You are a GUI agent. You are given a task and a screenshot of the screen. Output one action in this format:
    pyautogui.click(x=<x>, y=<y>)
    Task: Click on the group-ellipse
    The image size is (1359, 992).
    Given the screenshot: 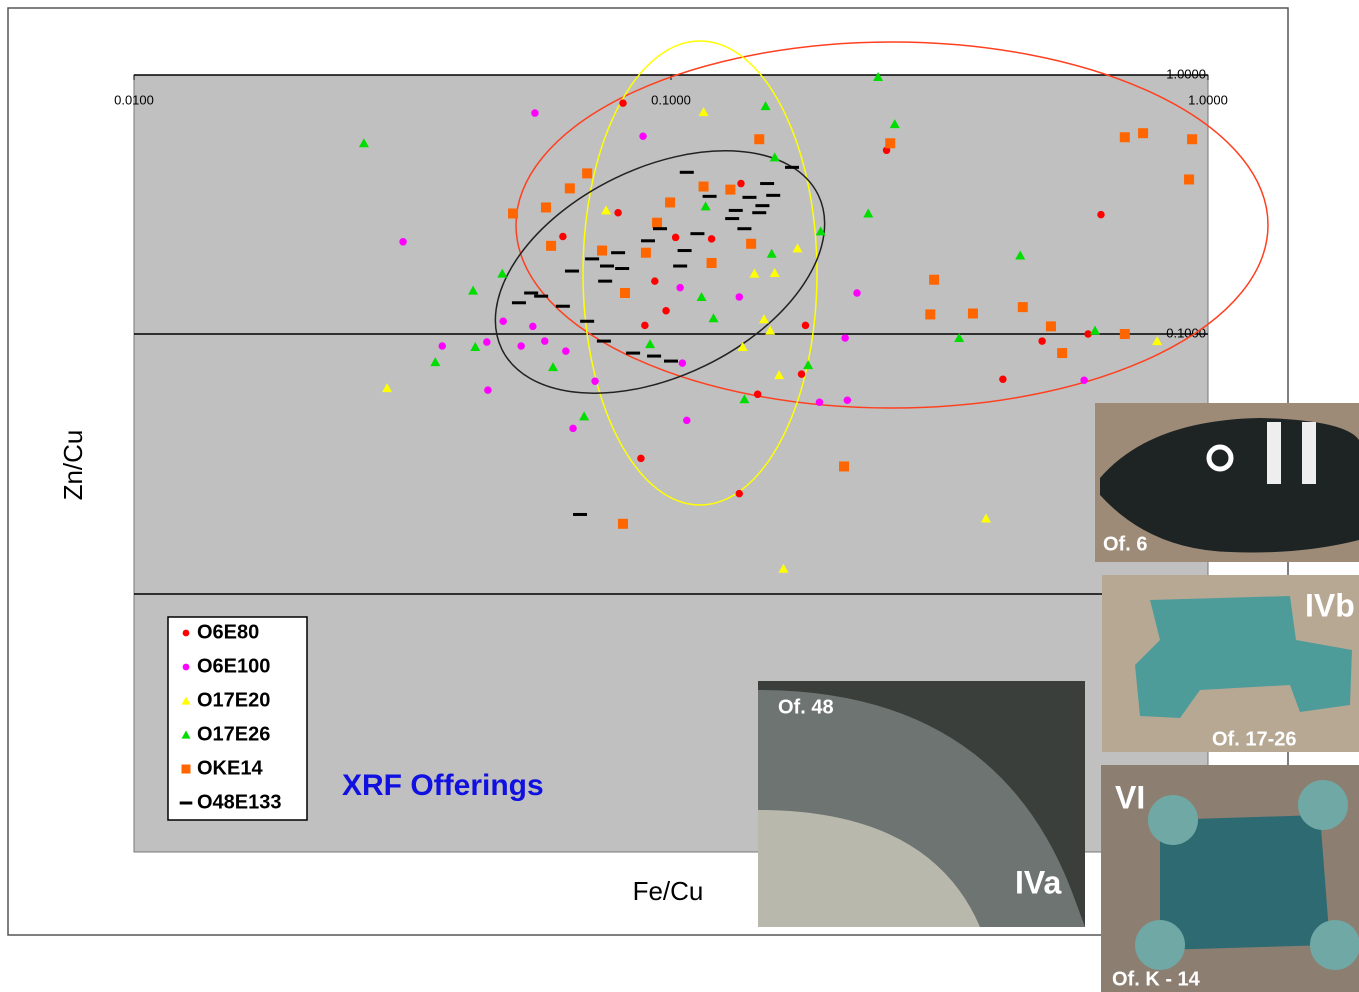 What is the action you would take?
    pyautogui.click(x=700, y=273)
    